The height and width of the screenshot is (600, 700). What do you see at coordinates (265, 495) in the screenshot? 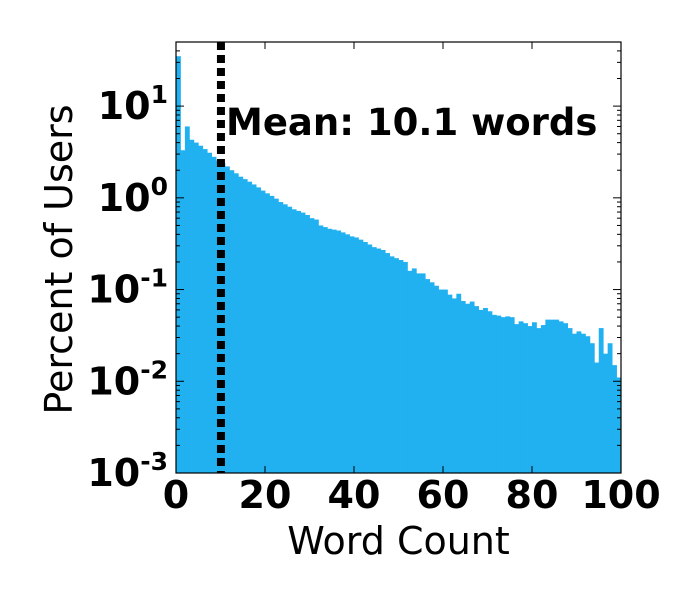
I see `x-tick-label: 20` at bounding box center [265, 495].